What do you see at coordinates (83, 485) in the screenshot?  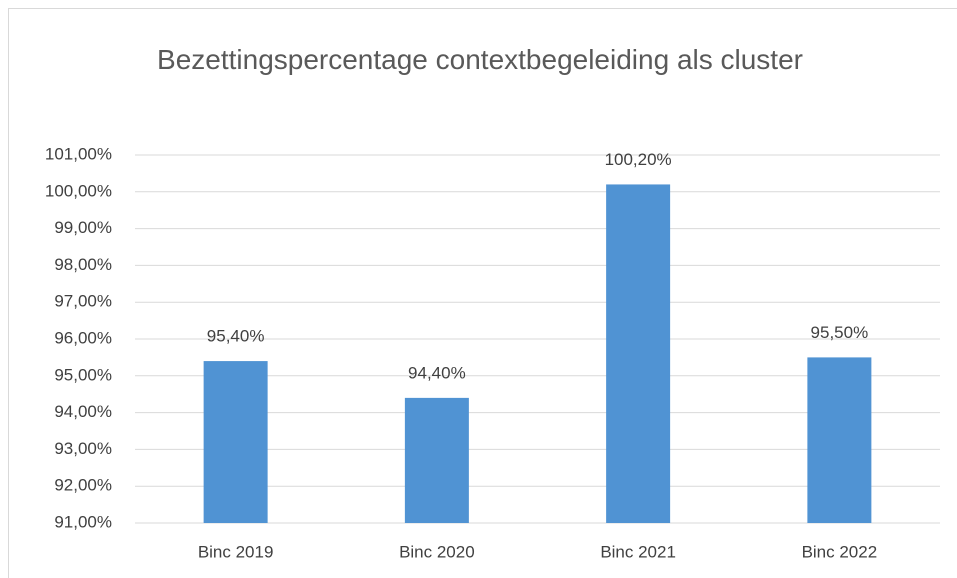 I see `y-tick-label: 92,00%` at bounding box center [83, 485].